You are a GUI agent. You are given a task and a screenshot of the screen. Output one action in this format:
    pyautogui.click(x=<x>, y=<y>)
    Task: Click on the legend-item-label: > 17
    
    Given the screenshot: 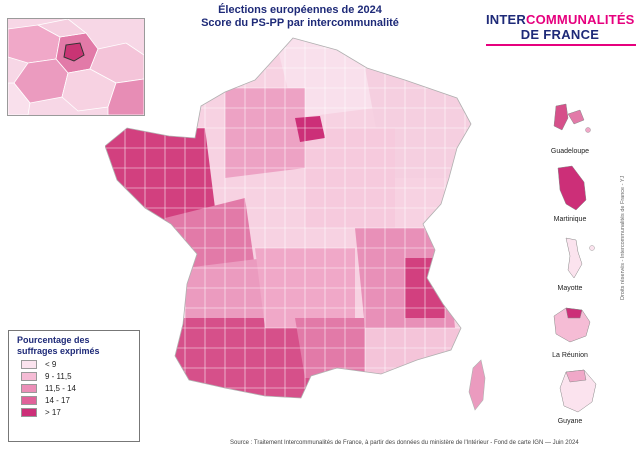 What is the action you would take?
    pyautogui.click(x=53, y=412)
    